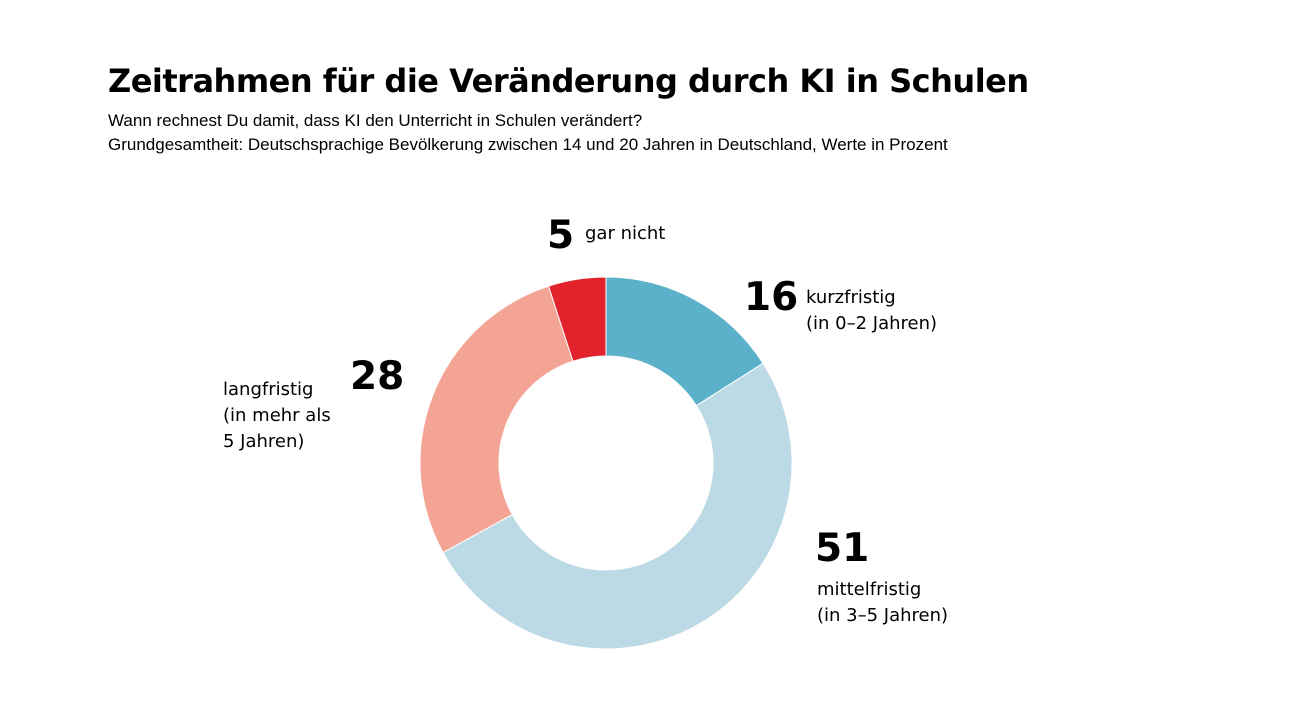 The image size is (1300, 712). Describe the element at coordinates (771, 297) in the screenshot. I see `value-label-kurzfristig: 16` at that location.